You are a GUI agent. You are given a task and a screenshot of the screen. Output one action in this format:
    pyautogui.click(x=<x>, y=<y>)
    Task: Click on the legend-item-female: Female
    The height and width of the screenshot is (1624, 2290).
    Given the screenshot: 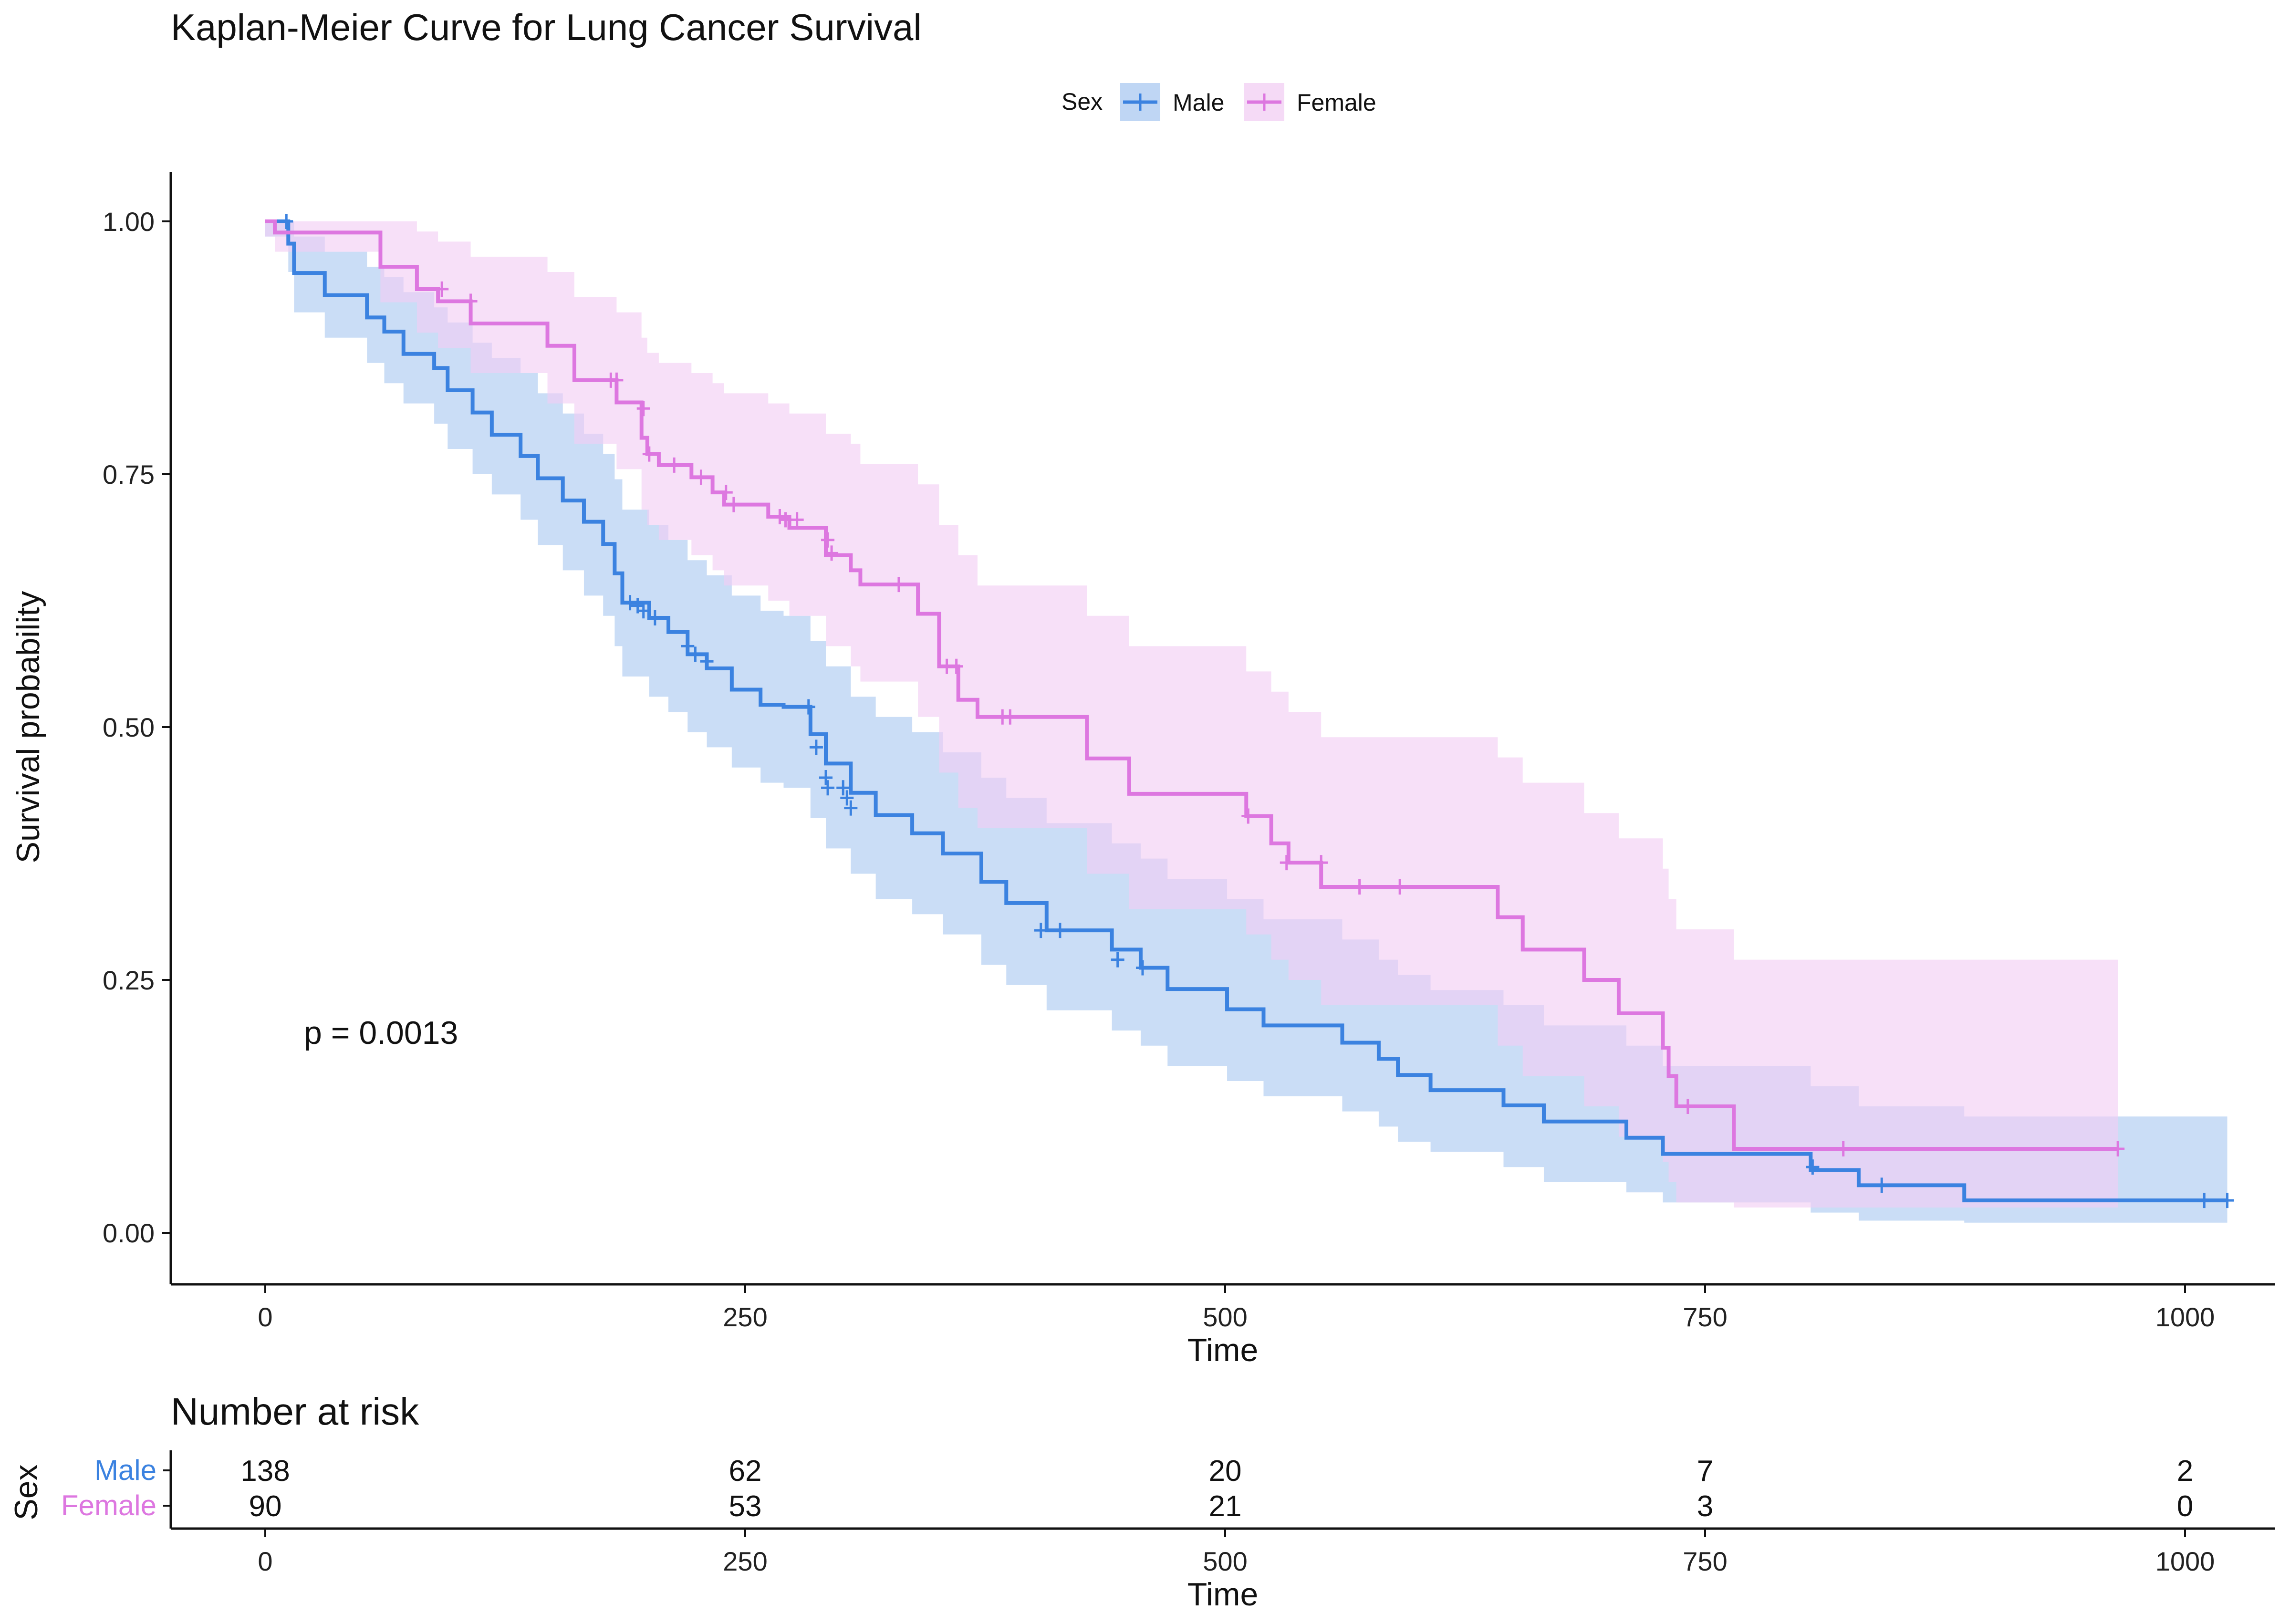 What is the action you would take?
    pyautogui.click(x=1310, y=102)
    